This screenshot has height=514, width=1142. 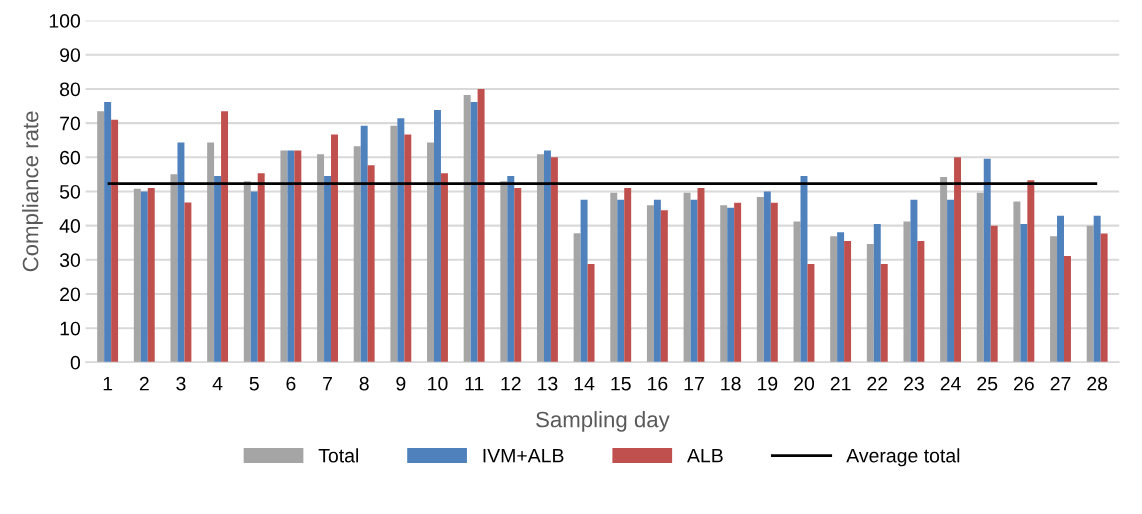 What do you see at coordinates (144, 383) in the screenshot?
I see `x-tick-label: 2` at bounding box center [144, 383].